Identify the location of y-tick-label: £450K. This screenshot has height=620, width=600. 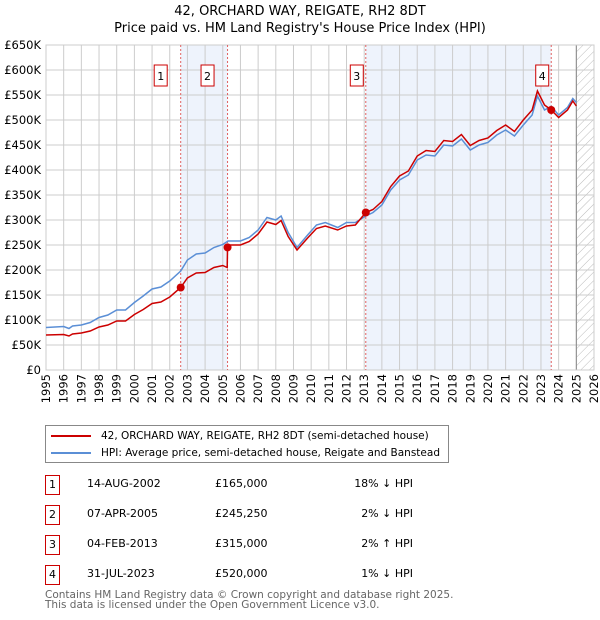
(22, 145).